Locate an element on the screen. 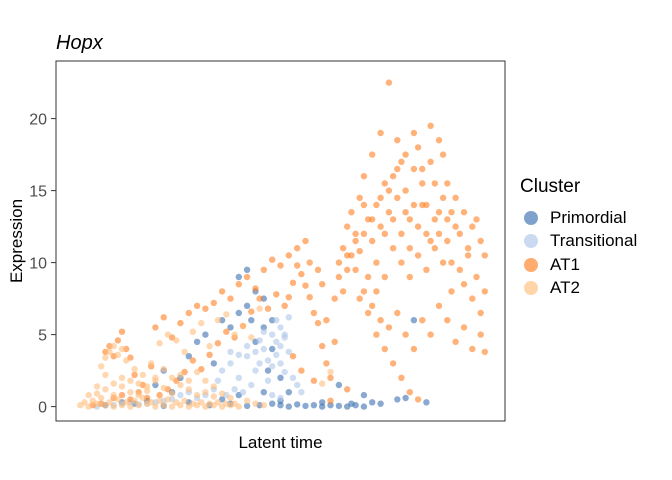 Image resolution: width=672 pixels, height=480 pixels. legend-item-transitional: Transitional is located at coordinates (578, 242).